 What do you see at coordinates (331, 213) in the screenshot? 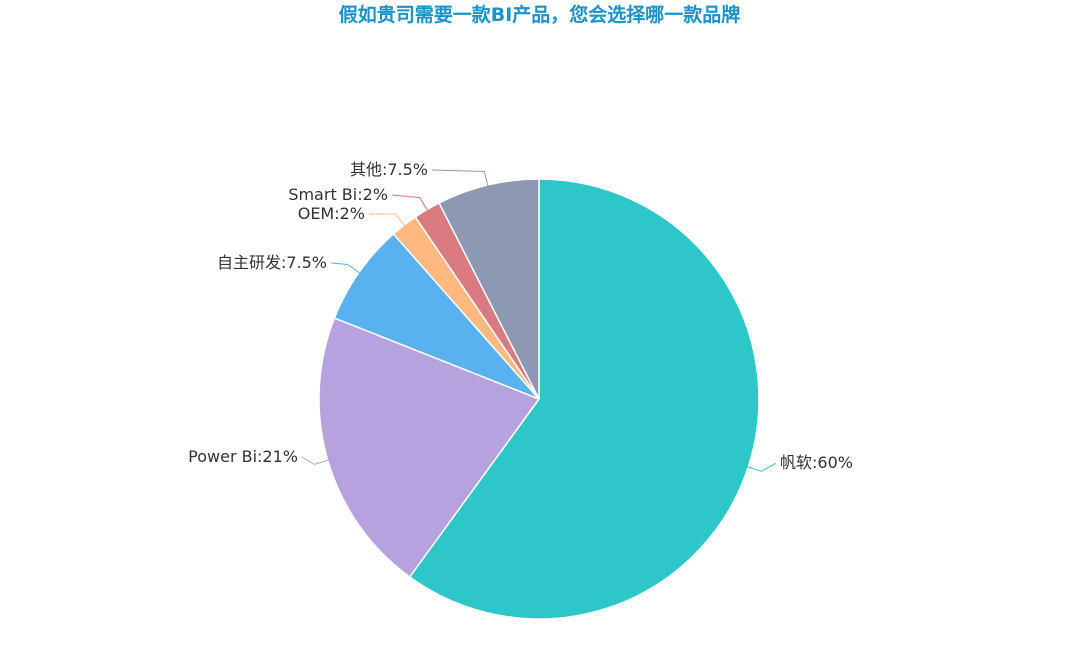
I see `slice-label-3: OEM:2%` at bounding box center [331, 213].